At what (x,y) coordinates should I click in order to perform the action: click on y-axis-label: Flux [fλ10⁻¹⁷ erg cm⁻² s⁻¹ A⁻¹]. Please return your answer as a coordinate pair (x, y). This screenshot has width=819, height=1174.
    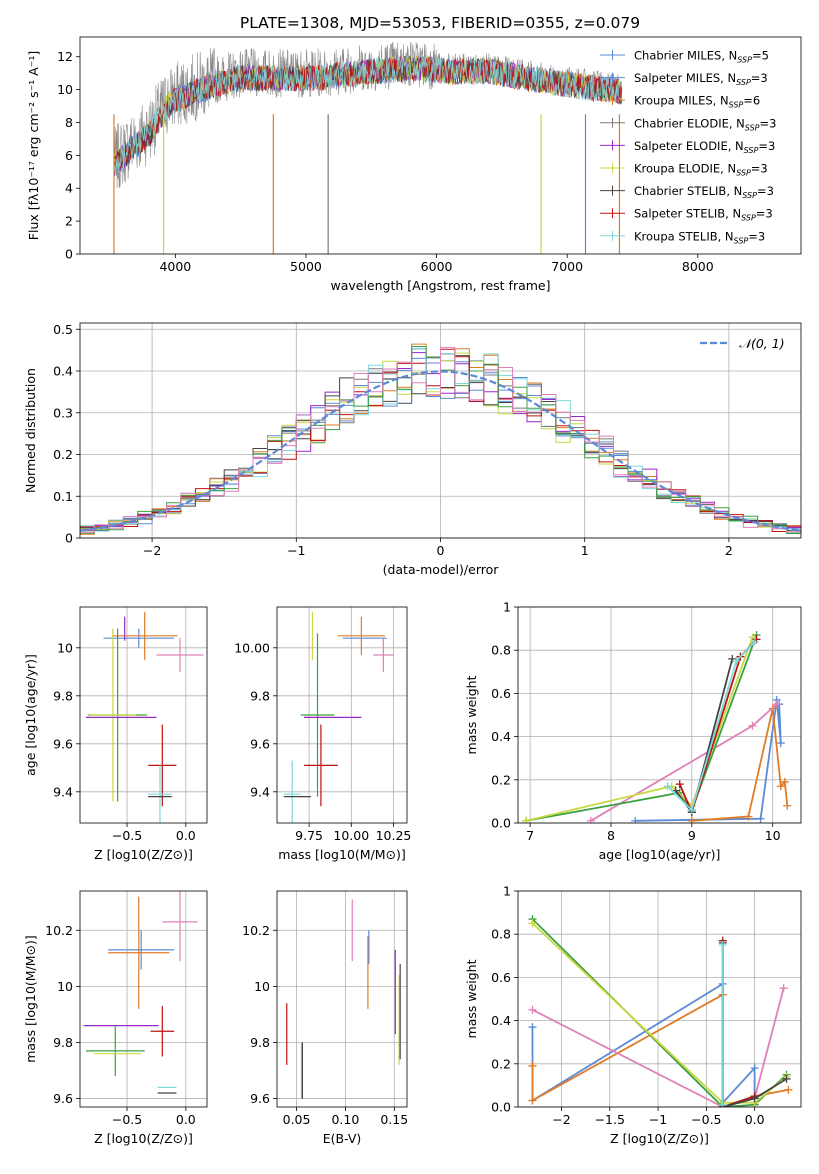
    Looking at the image, I should click on (33, 145).